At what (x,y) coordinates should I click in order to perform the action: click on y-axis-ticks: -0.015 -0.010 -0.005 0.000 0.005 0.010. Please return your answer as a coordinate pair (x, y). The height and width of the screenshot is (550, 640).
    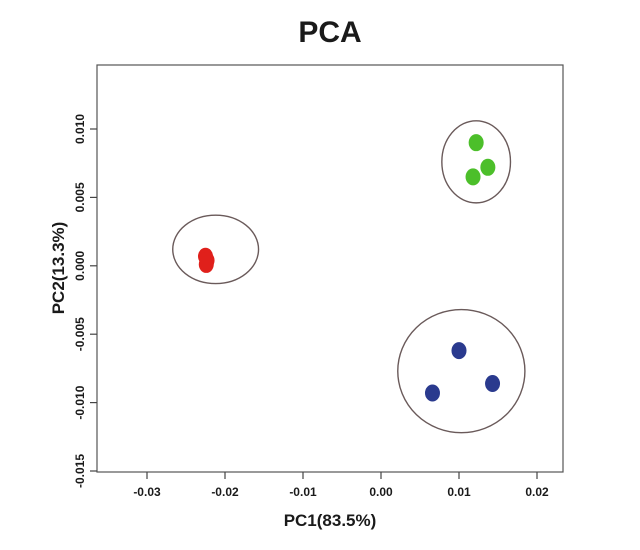
    Looking at the image, I should click on (85, 301).